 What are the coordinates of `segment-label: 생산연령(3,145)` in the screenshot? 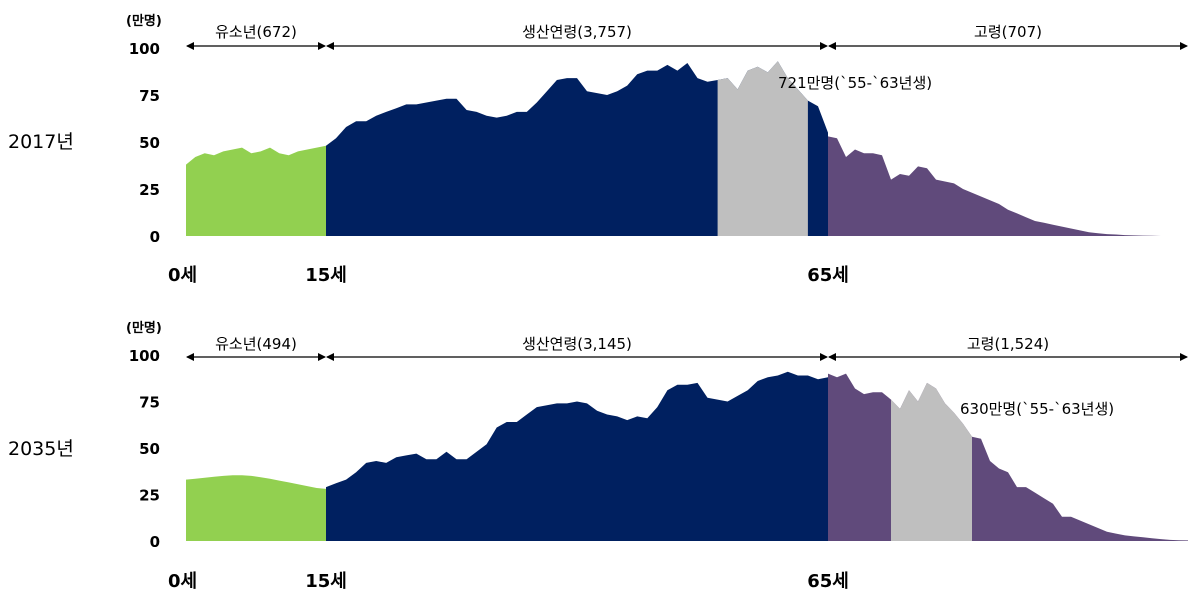 It's located at (577, 344).